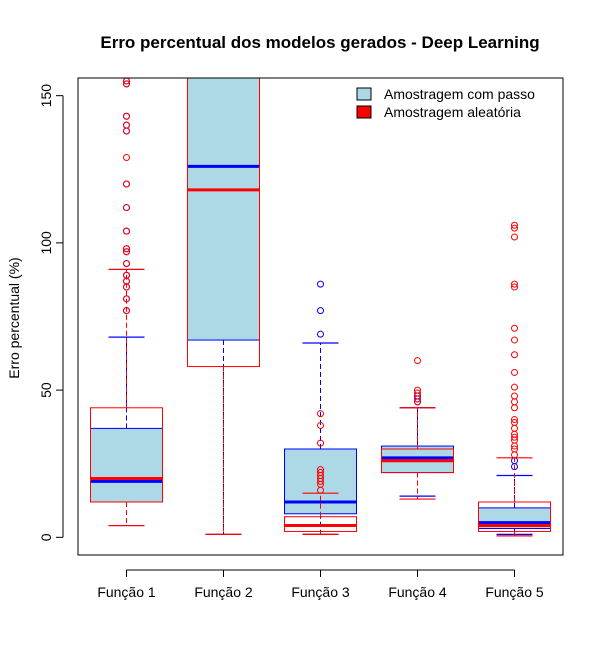 The height and width of the screenshot is (653, 603). Describe the element at coordinates (46, 537) in the screenshot. I see `y-tick-label: 0` at that location.